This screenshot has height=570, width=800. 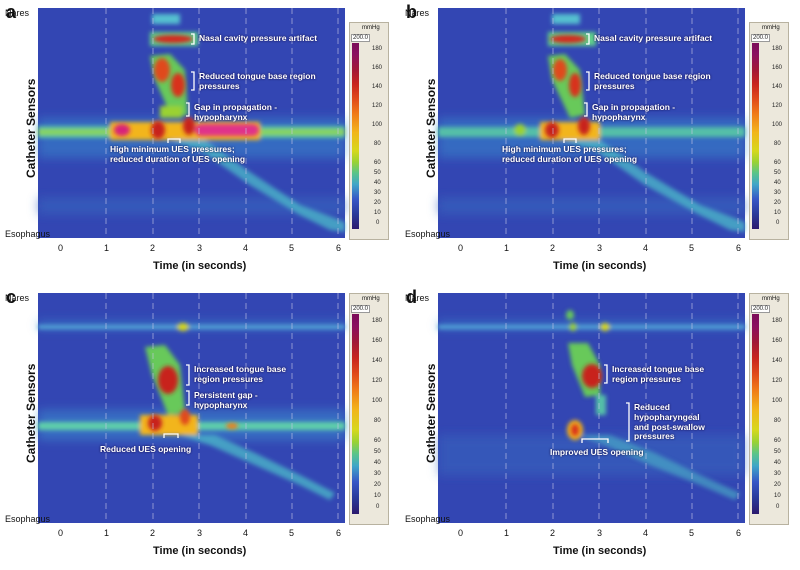 I want to click on annotation: Reduced UES opening, so click(x=146, y=449).